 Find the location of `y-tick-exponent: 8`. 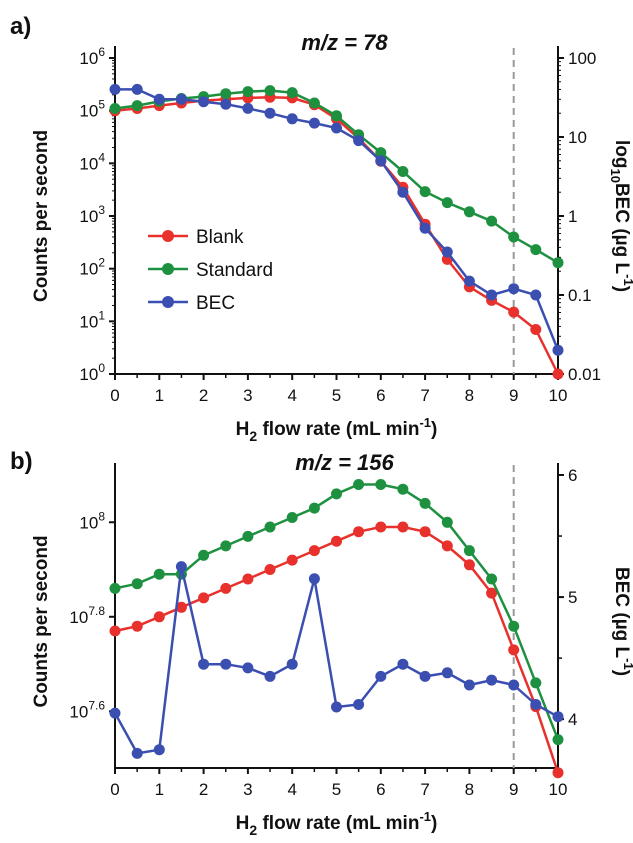

y-tick-exponent: 8 is located at coordinates (101, 516).